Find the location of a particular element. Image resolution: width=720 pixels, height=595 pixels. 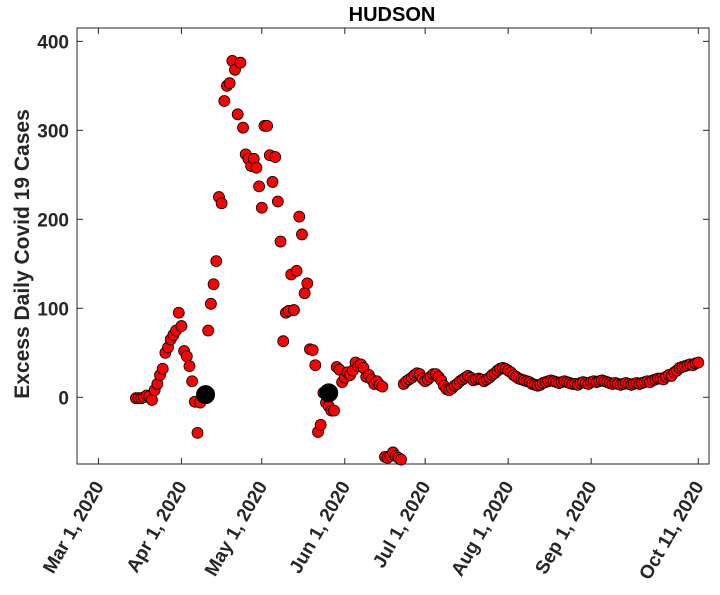

x-tick-label: Apr 1, 2020 is located at coordinates (157, 527).